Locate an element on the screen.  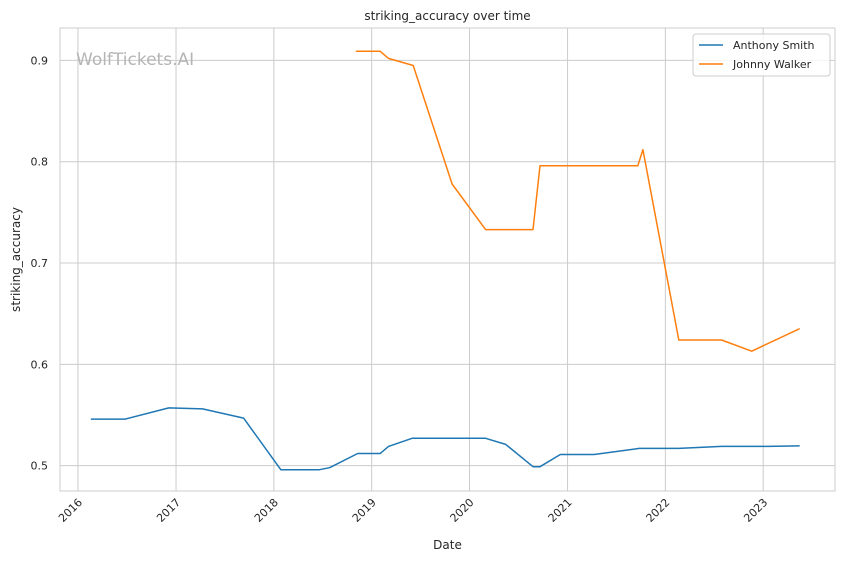
legend: Anthony Smith Johnny Walker is located at coordinates (761, 55).